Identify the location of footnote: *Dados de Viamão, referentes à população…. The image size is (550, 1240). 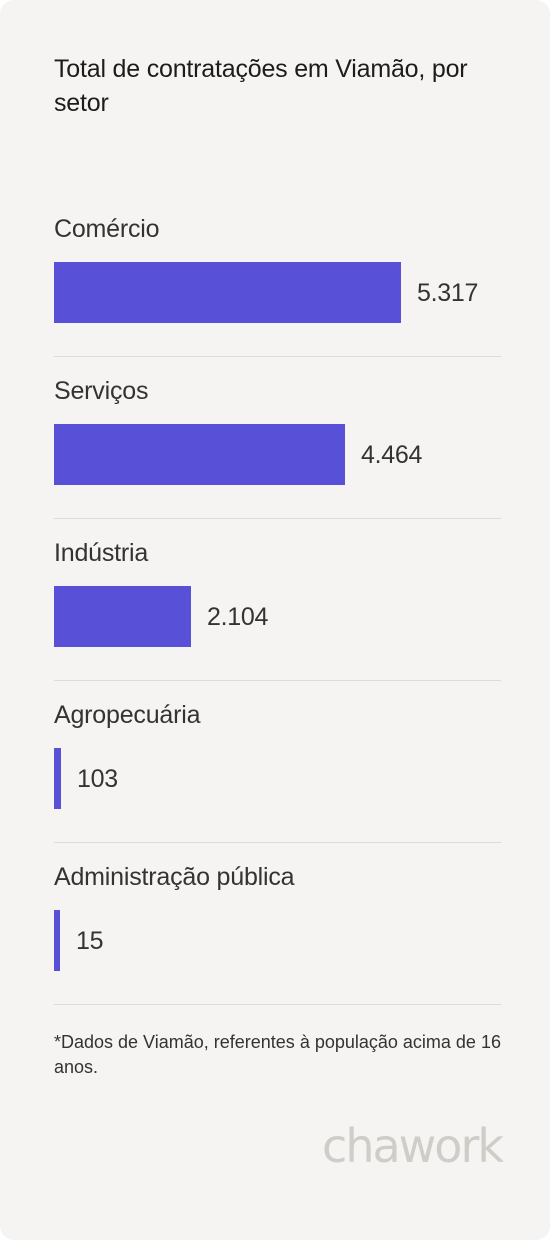
(277, 1054).